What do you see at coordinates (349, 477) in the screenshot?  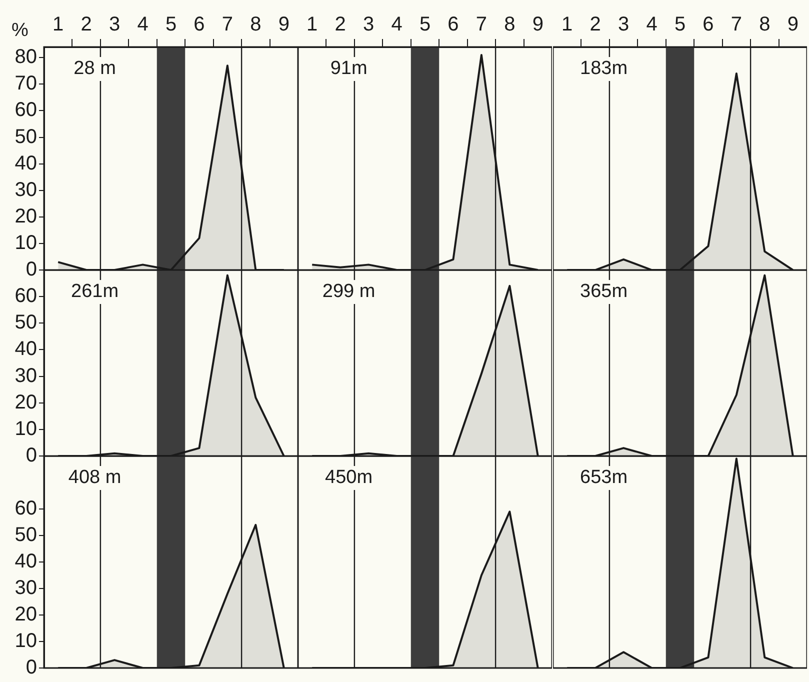 I see `text: 450m` at bounding box center [349, 477].